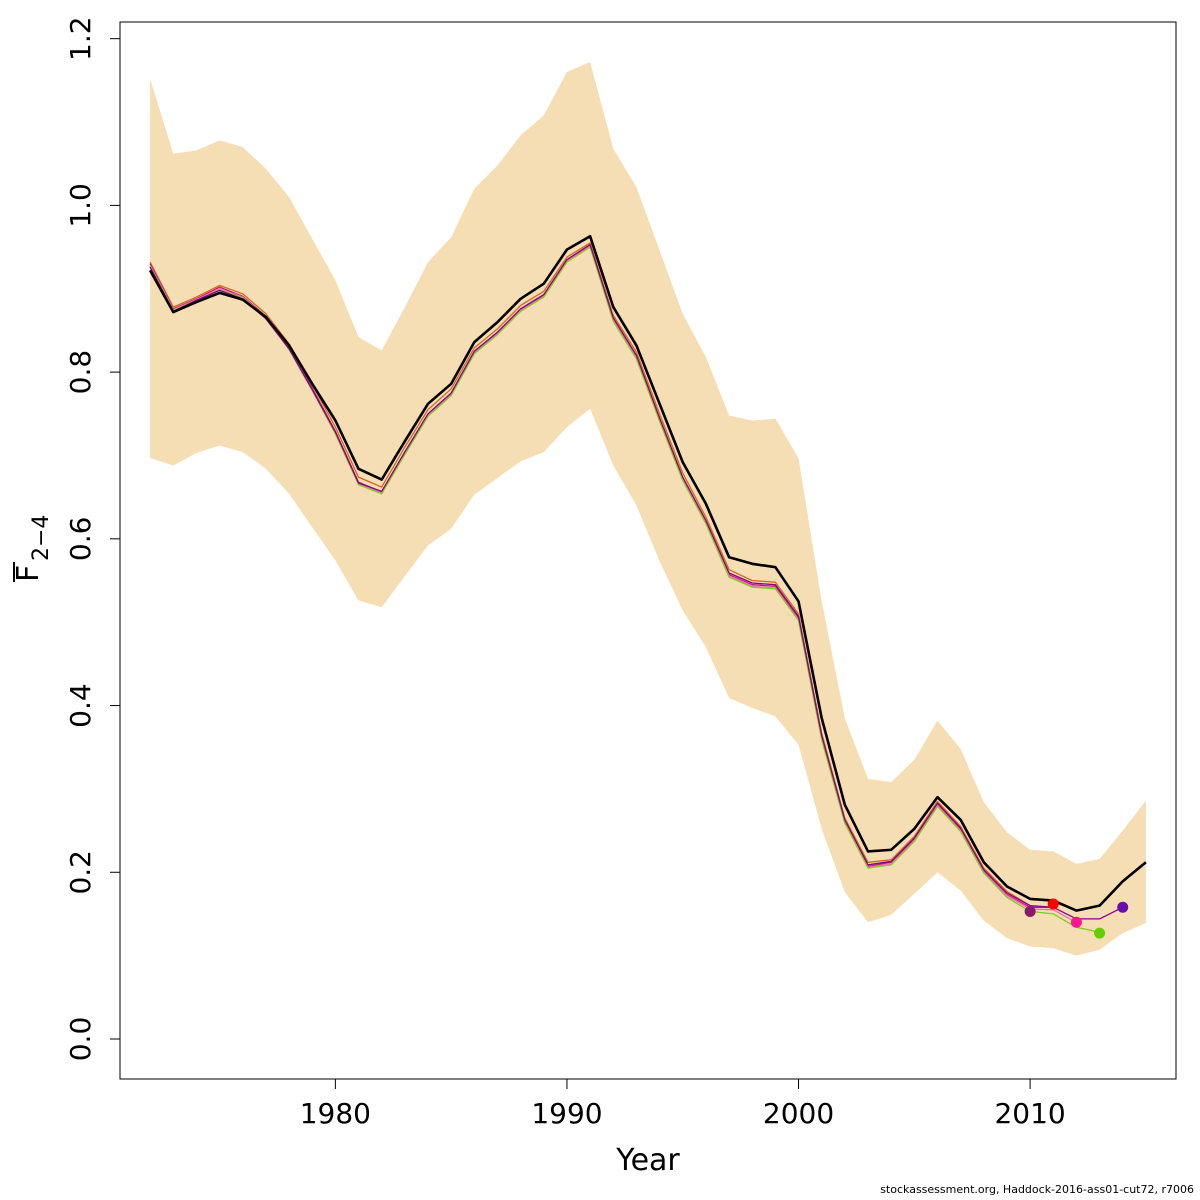 The height and width of the screenshot is (1200, 1200). What do you see at coordinates (798, 1113) in the screenshot?
I see `x-tick-label-2000: 2000` at bounding box center [798, 1113].